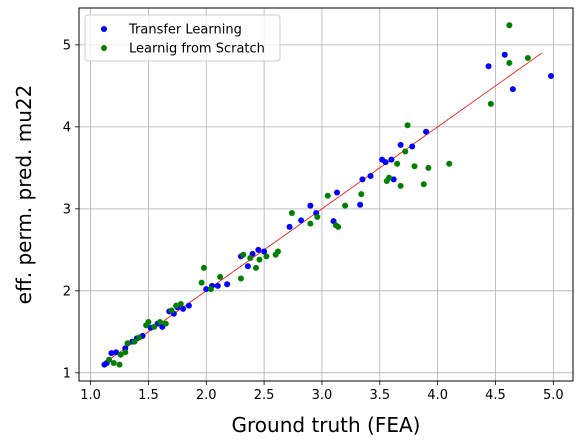  I want to click on legend: Transfer Learning Learnig from Scratch, so click(182, 38).